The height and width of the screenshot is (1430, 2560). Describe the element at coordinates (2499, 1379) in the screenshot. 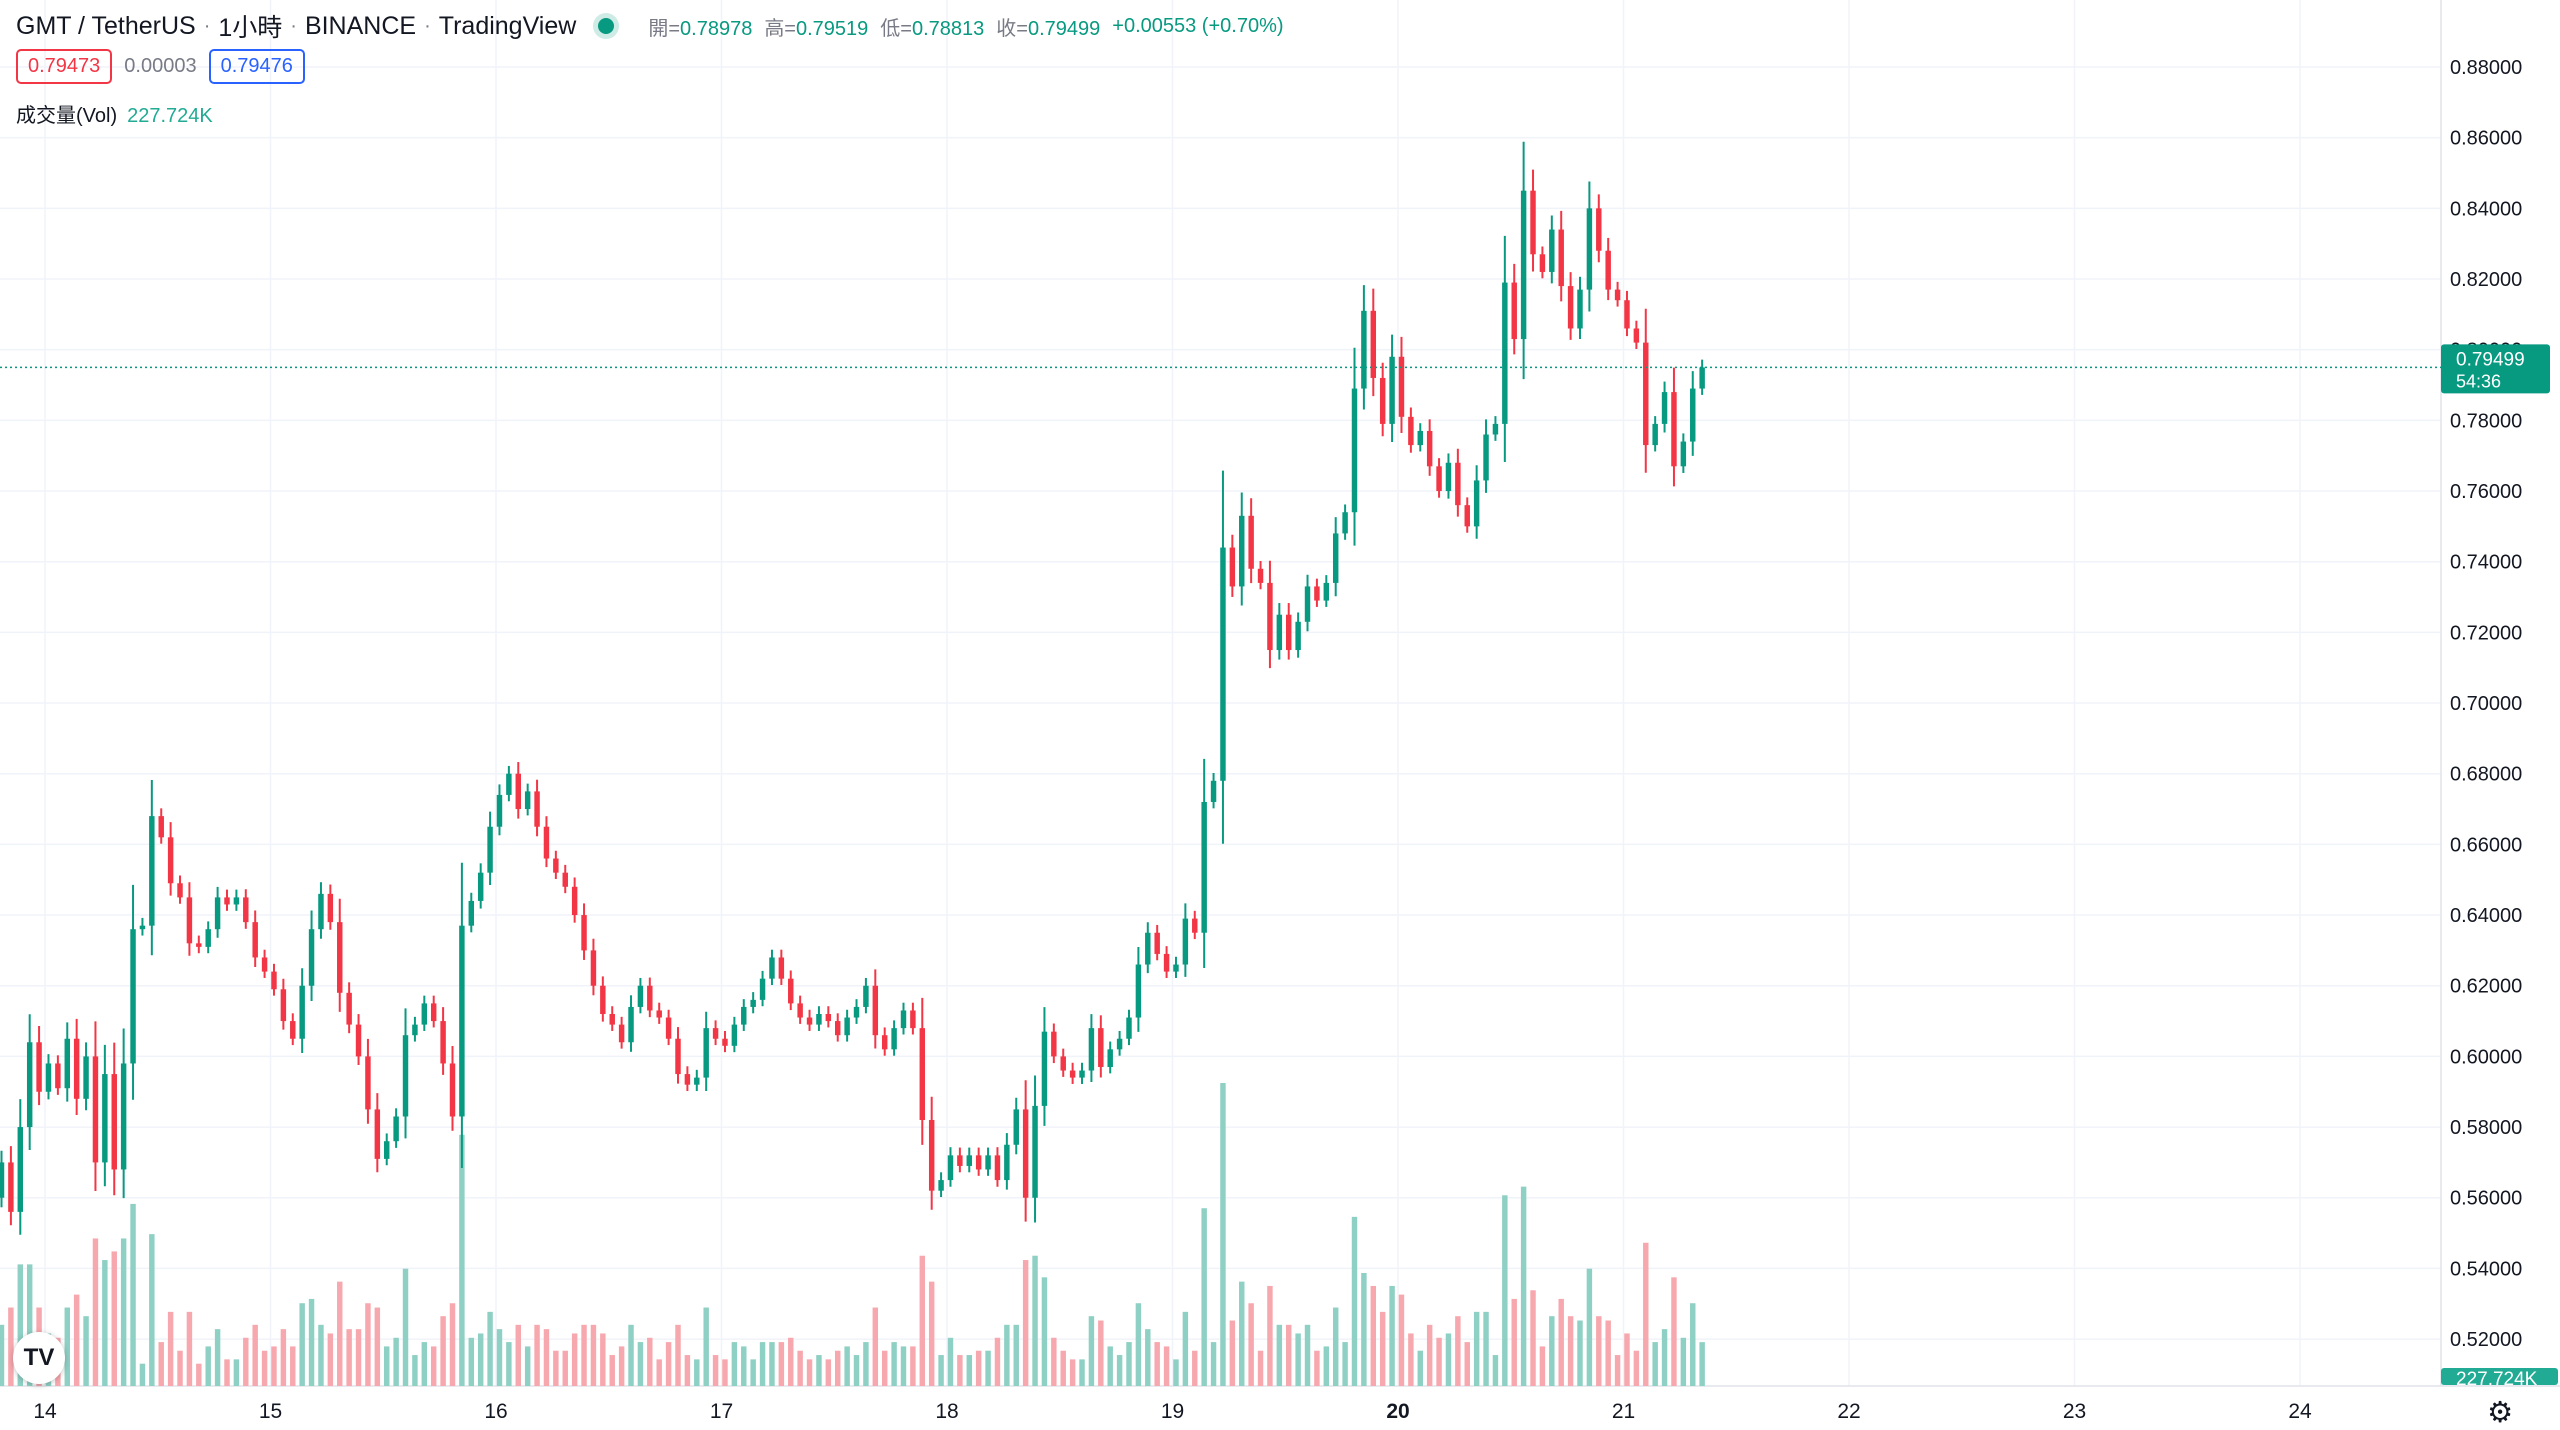

I see `volume-axis-tag: 227.724K` at that location.